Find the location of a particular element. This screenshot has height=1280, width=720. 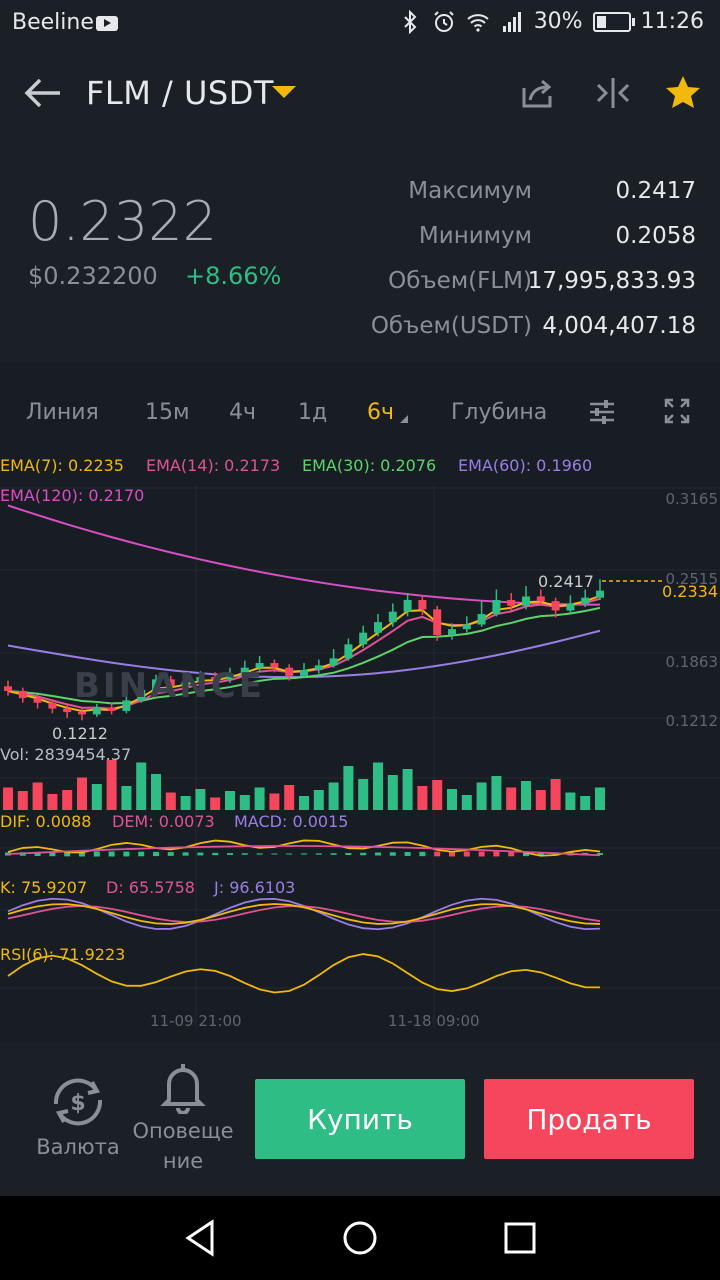

tab-line: Линия is located at coordinates (62, 412).